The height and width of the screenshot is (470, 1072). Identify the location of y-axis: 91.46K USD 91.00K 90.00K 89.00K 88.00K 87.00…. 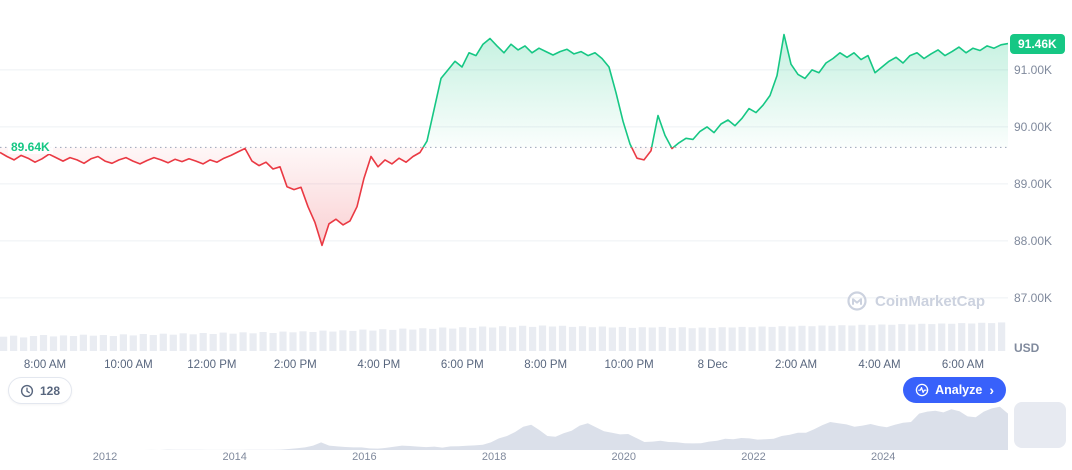
(1040, 177).